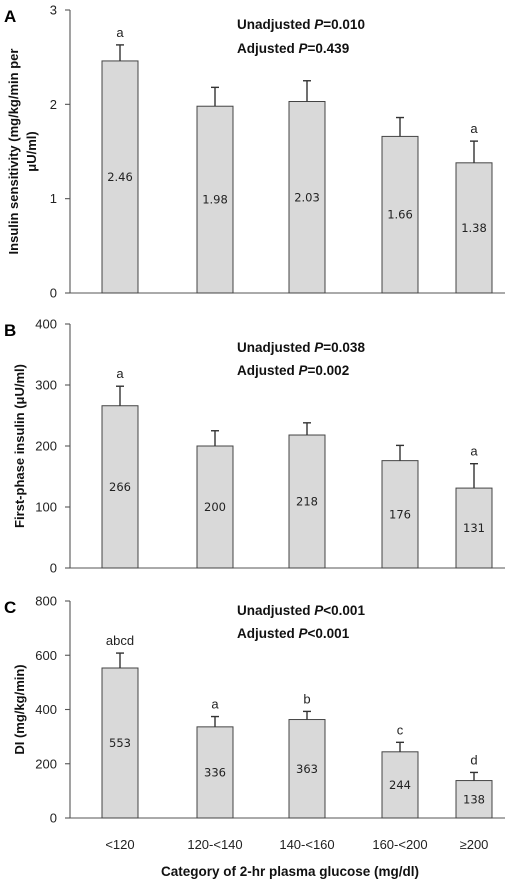 The width and height of the screenshot is (520, 886). What do you see at coordinates (329, 370) in the screenshot?
I see `stat-value: =0.002` at bounding box center [329, 370].